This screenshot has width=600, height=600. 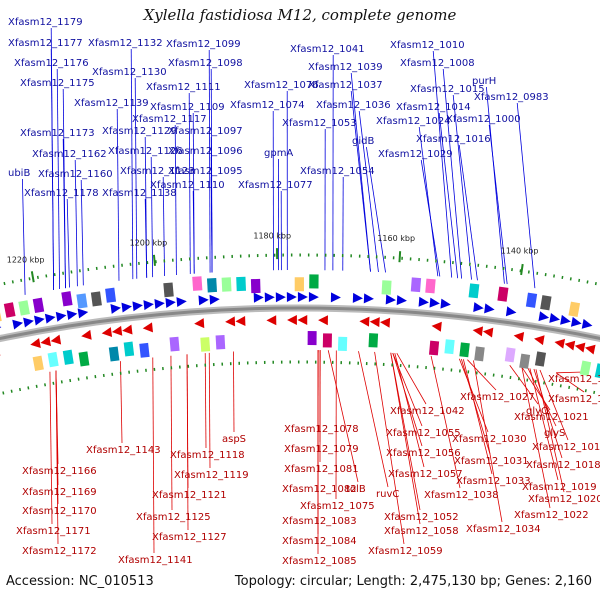 What do you see at coordinates (503, 529) in the screenshot?
I see `reverse-gene-label: Xfasm12_1034` at bounding box center [503, 529].